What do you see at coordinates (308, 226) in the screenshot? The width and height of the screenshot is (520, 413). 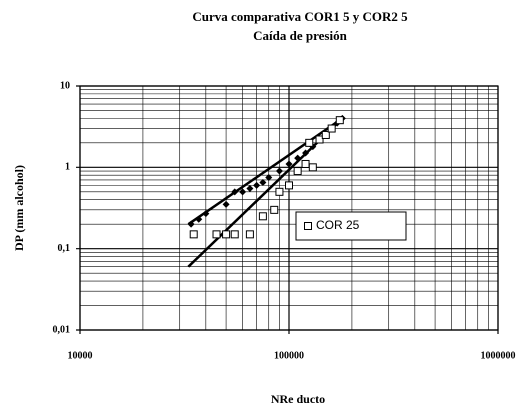 I see `legend-marker` at bounding box center [308, 226].